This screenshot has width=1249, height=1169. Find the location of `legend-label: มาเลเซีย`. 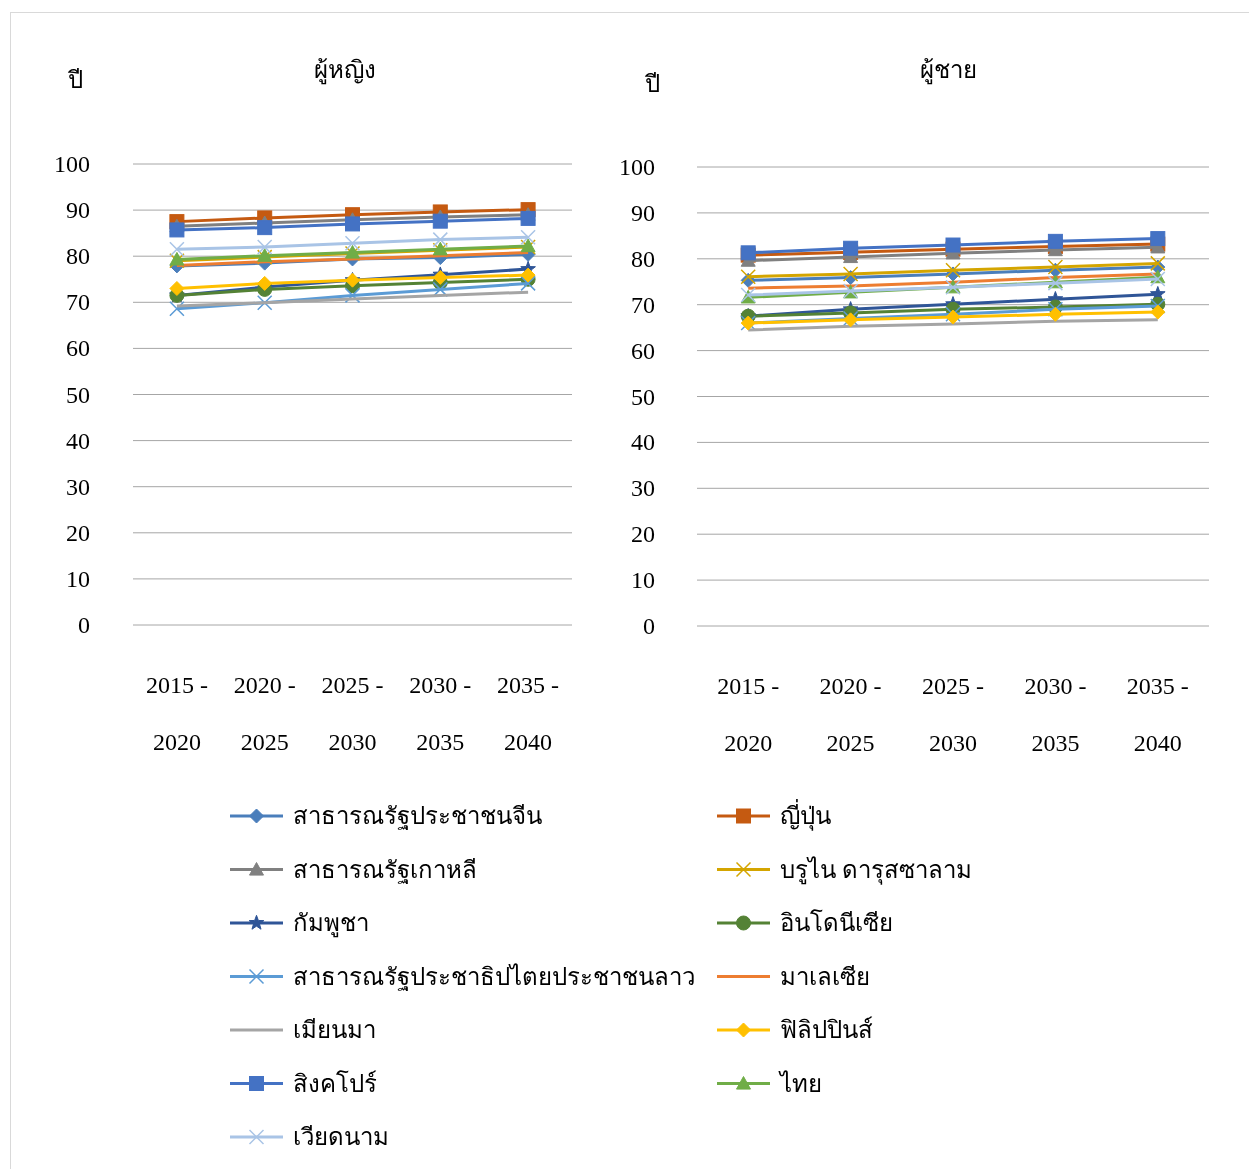

legend-label: มาเลเซีย is located at coordinates (825, 976).